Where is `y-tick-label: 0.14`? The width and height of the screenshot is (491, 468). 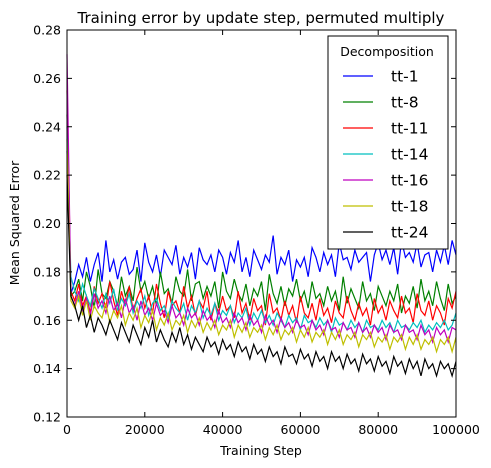 y-tick-label: 0.14 is located at coordinates (47, 368).